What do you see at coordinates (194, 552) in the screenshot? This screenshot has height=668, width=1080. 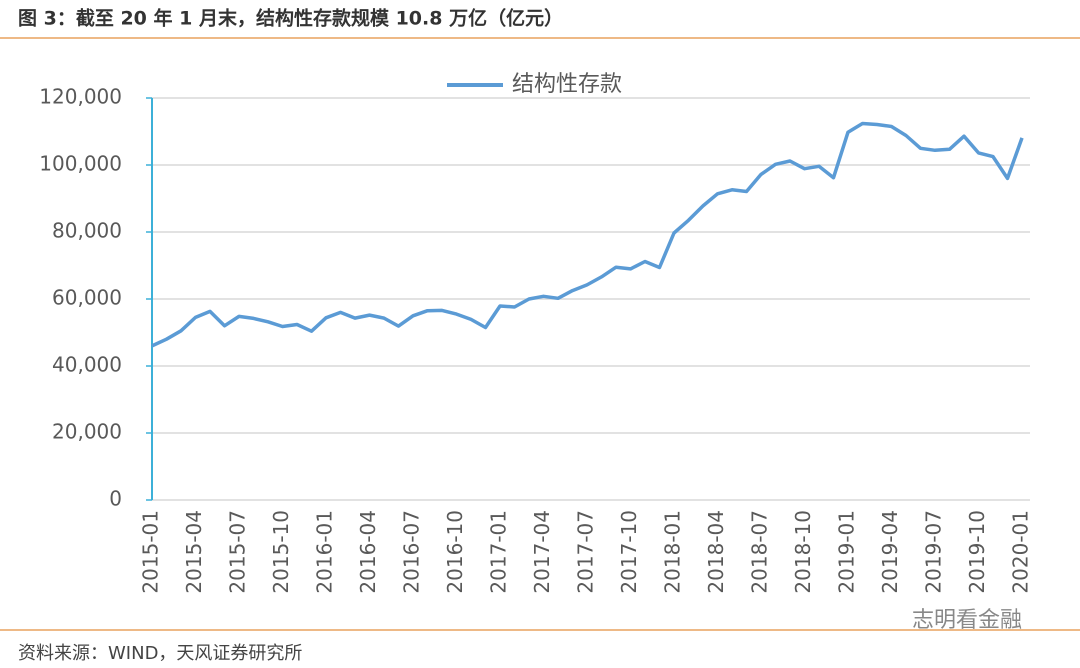 I see `x-tick-label: 2015-04` at bounding box center [194, 552].